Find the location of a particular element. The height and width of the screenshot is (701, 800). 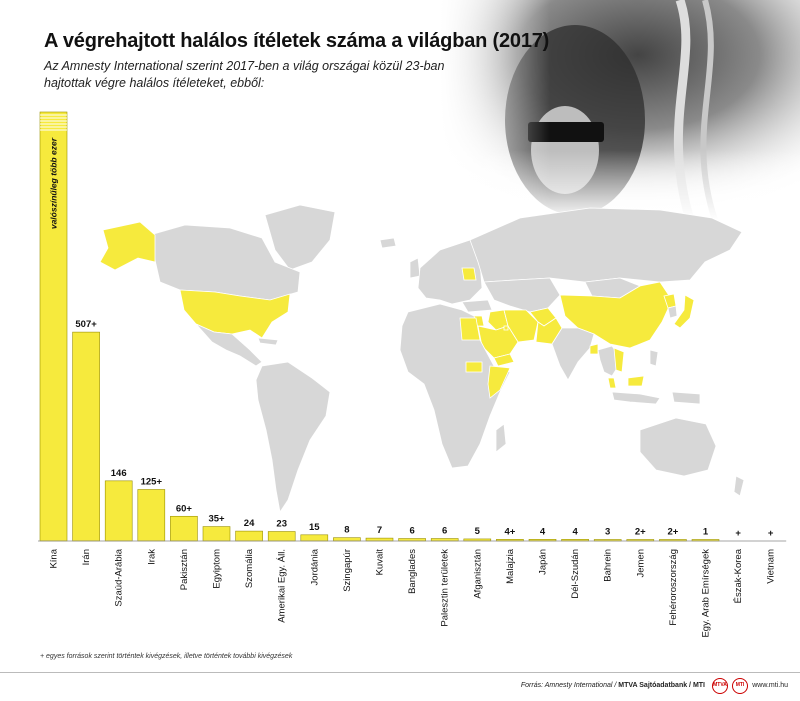

map-yemen is located at coordinates (504, 360).